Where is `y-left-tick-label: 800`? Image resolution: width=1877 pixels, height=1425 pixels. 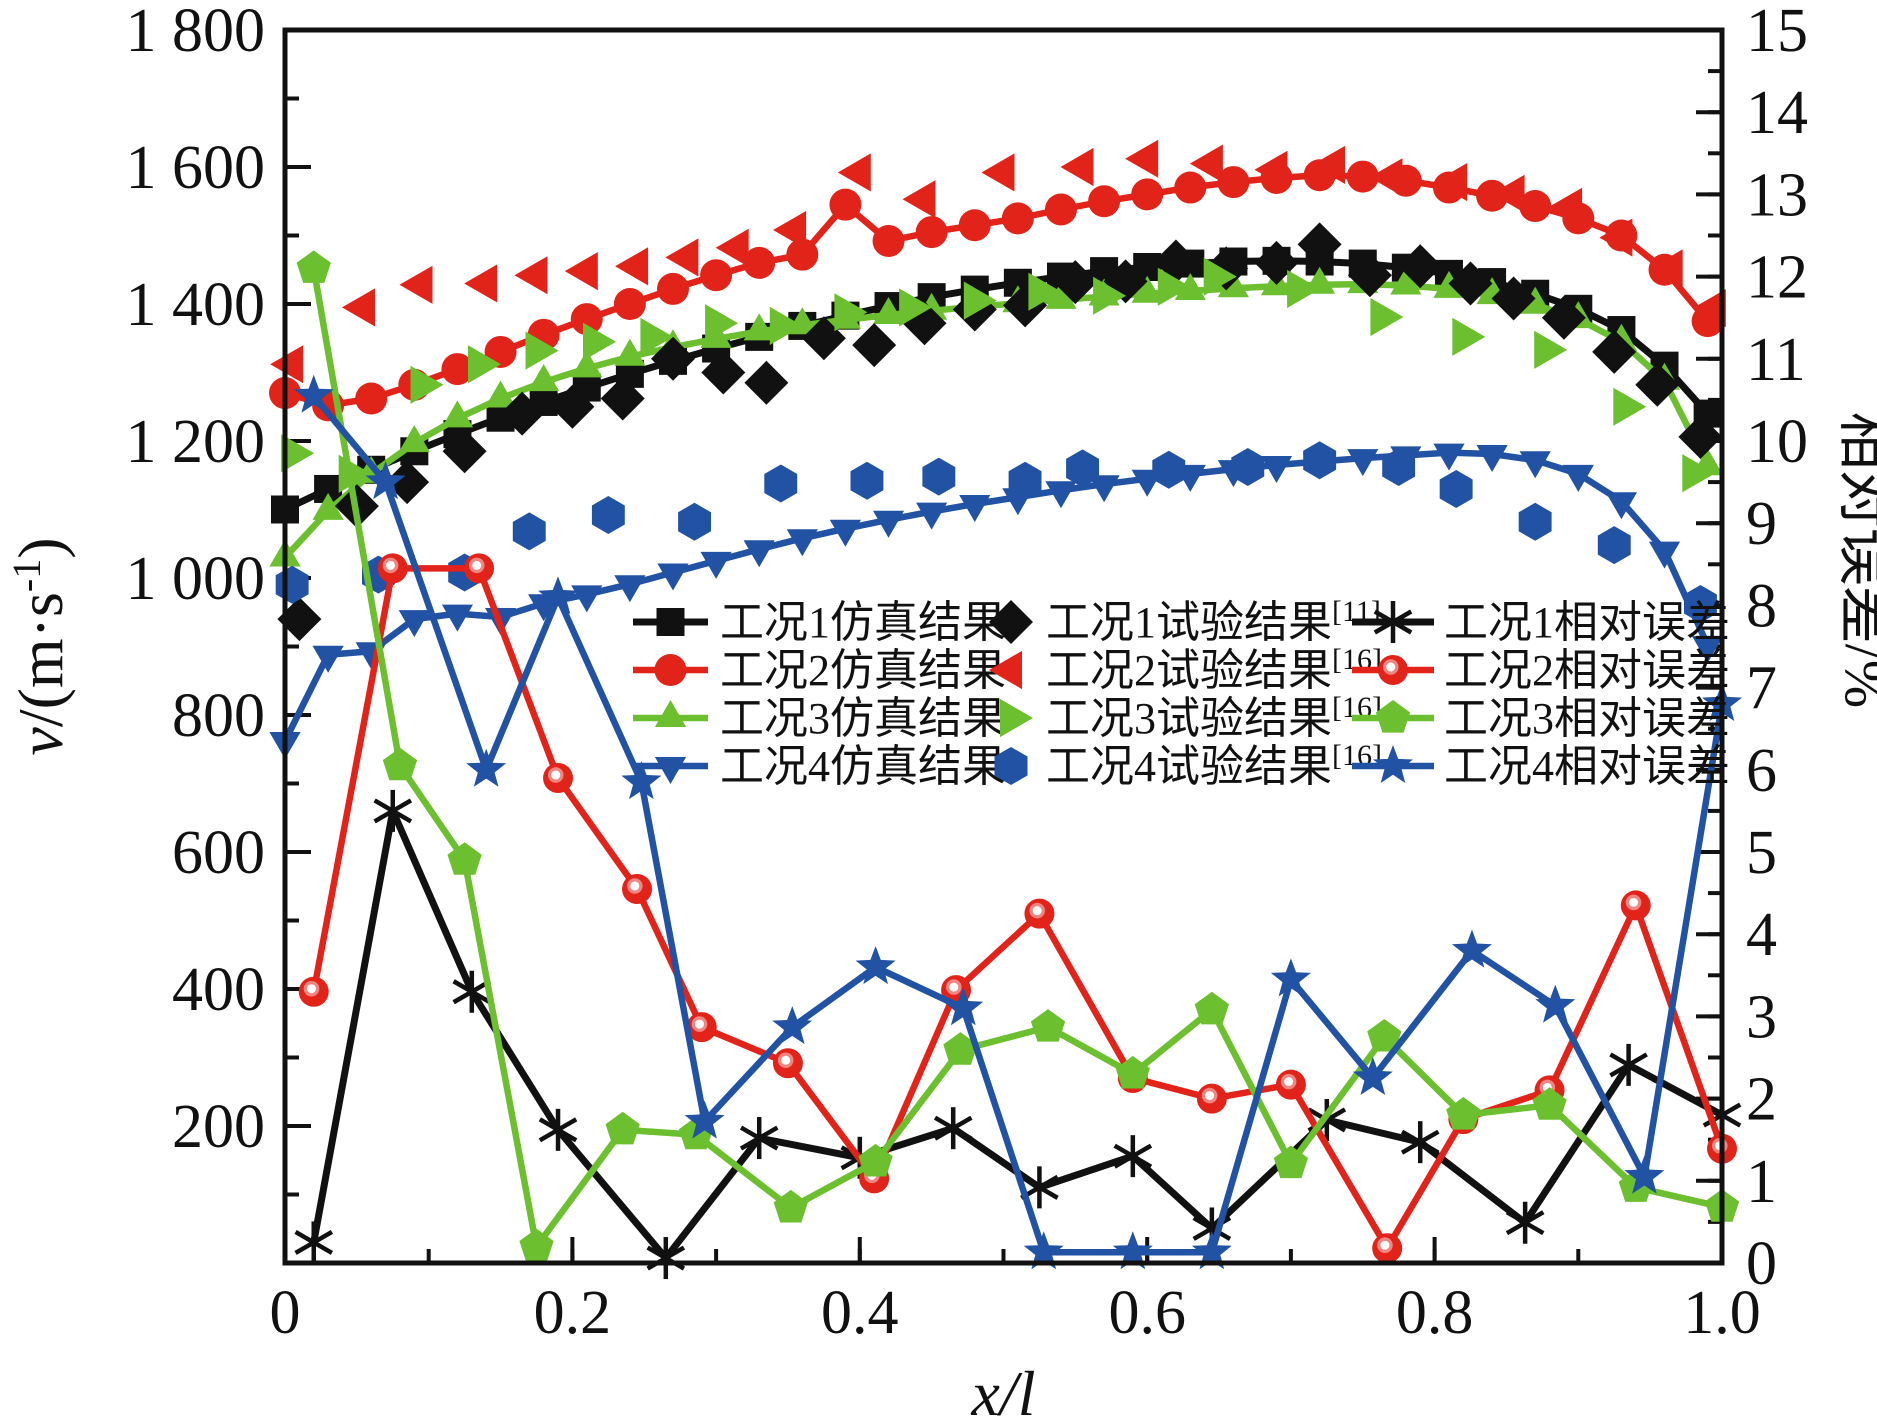 y-left-tick-label: 800 is located at coordinates (218, 716).